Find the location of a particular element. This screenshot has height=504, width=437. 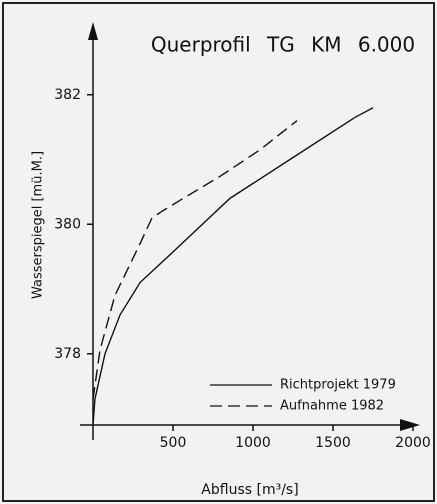

x-axis-label: Abfluss [m³/s] is located at coordinates (249, 490).